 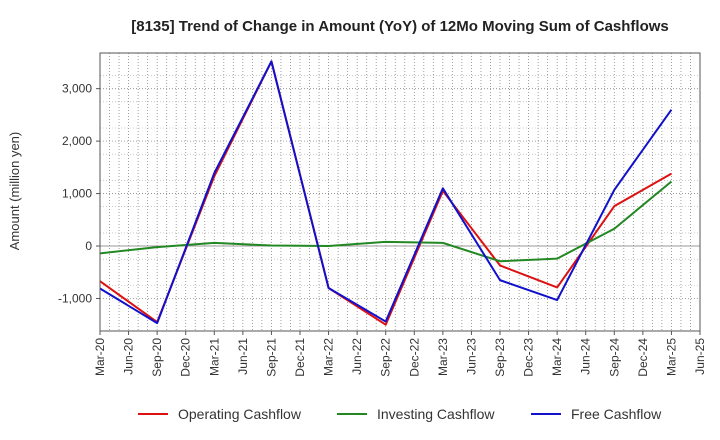 What do you see at coordinates (614, 357) in the screenshot?
I see `x-tick-label: Sep-24` at bounding box center [614, 357].